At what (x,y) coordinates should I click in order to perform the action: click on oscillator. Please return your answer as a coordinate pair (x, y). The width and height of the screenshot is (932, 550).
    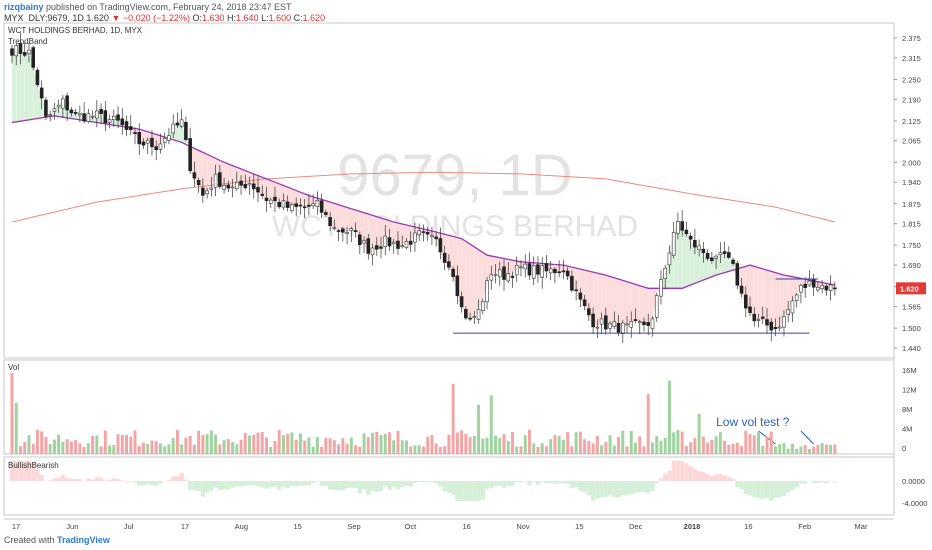
    Looking at the image, I should click on (423, 481).